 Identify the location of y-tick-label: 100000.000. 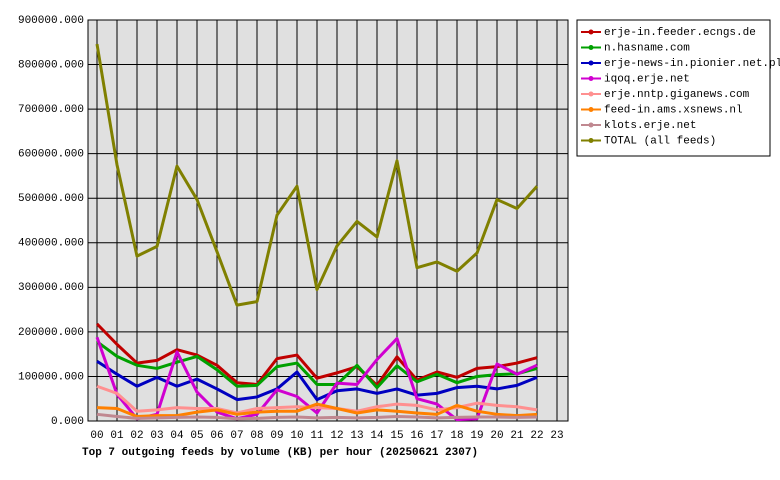
(51, 377).